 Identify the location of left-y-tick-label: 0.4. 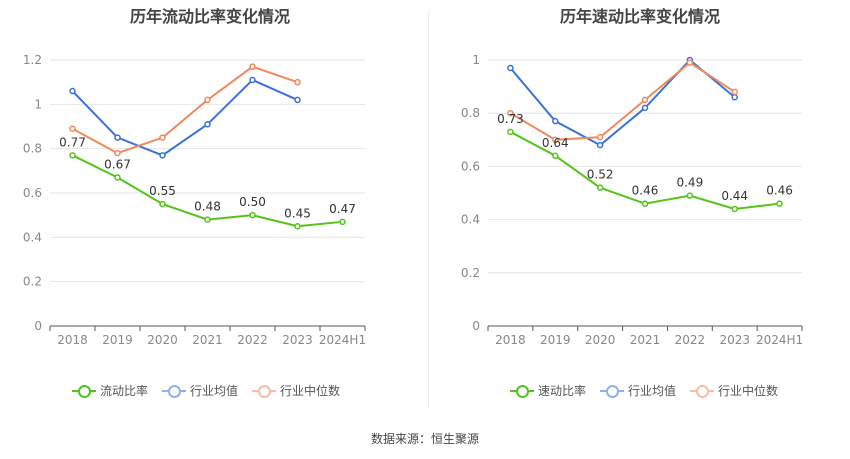
(32, 237).